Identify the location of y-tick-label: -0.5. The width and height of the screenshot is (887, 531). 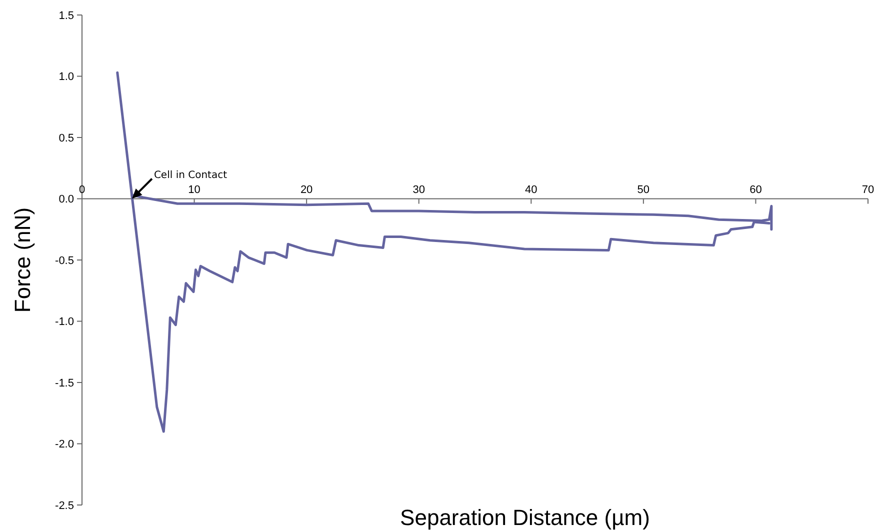
(64, 260).